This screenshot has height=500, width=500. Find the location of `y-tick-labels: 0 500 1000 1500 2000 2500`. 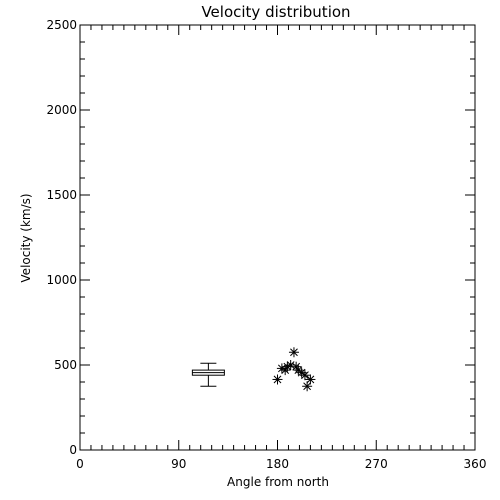

y-tick-labels: 0 500 1000 1500 2000 2500 is located at coordinates (61, 237).